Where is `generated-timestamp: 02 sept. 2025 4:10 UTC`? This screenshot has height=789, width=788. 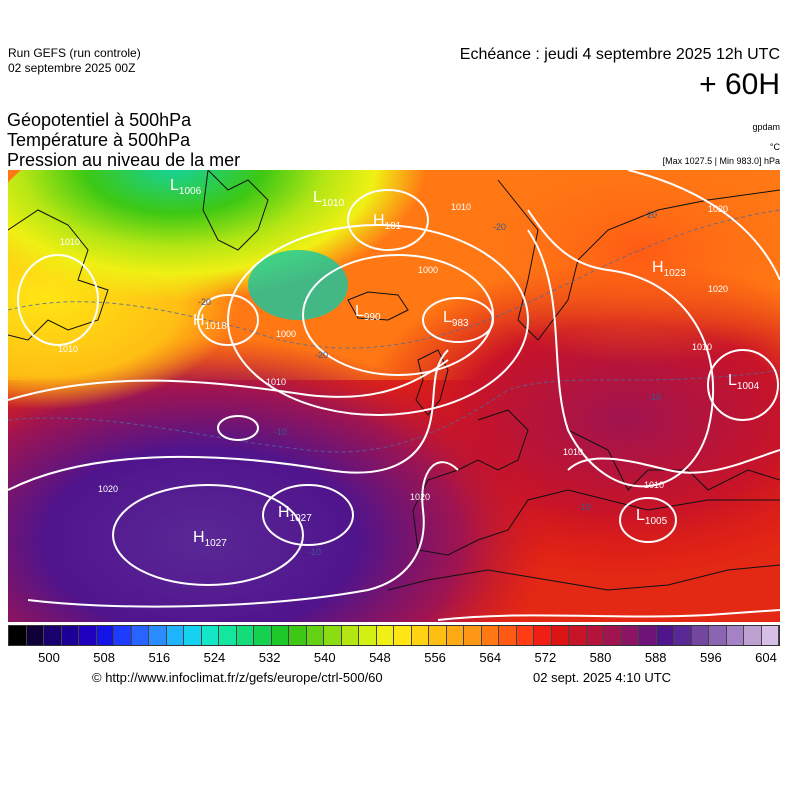
generated-timestamp: 02 sept. 2025 4:10 UTC is located at coordinates (602, 677).